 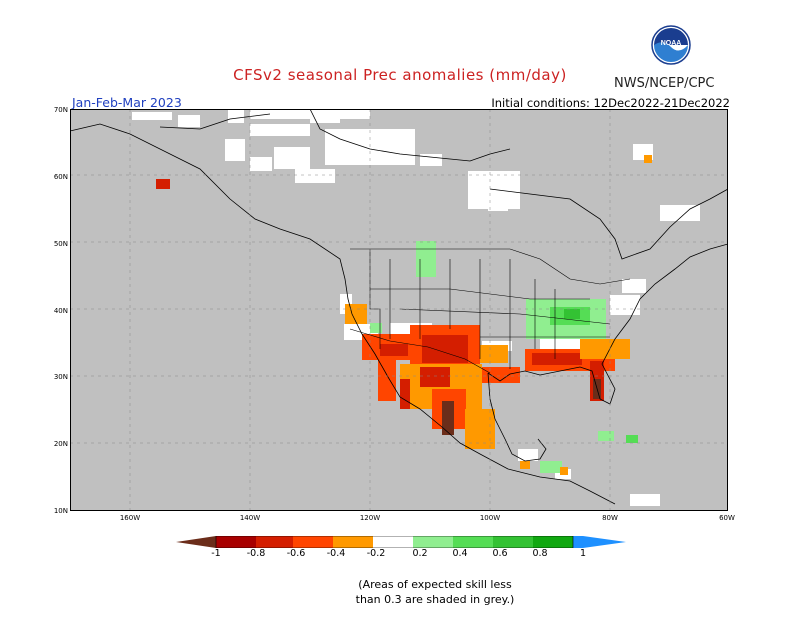 I want to click on season-label: Jan-Feb-Mar 2023, so click(x=127, y=102).